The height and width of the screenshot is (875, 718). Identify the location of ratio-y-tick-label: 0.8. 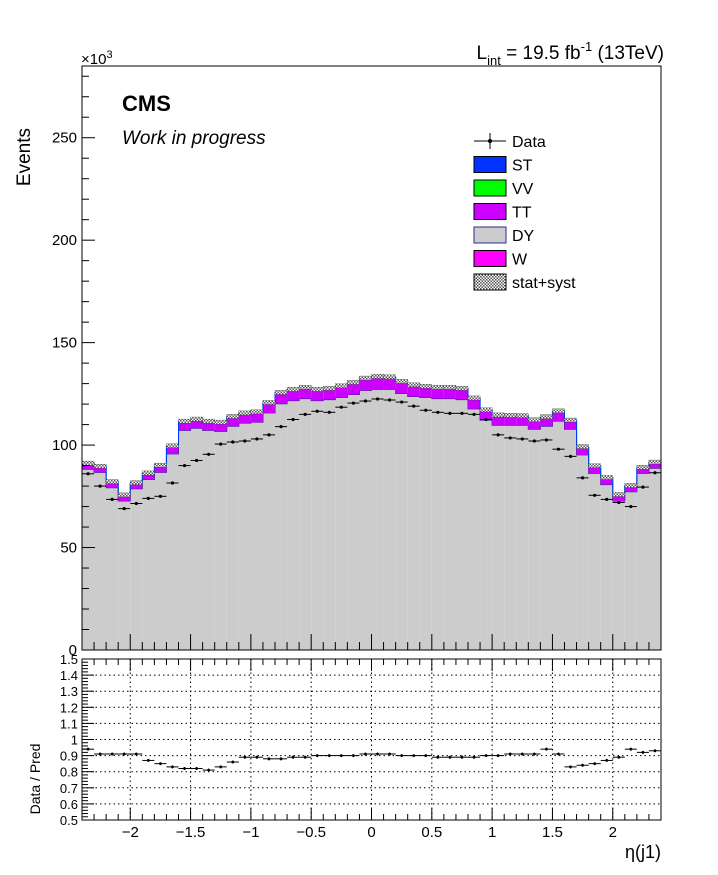
(69, 772).